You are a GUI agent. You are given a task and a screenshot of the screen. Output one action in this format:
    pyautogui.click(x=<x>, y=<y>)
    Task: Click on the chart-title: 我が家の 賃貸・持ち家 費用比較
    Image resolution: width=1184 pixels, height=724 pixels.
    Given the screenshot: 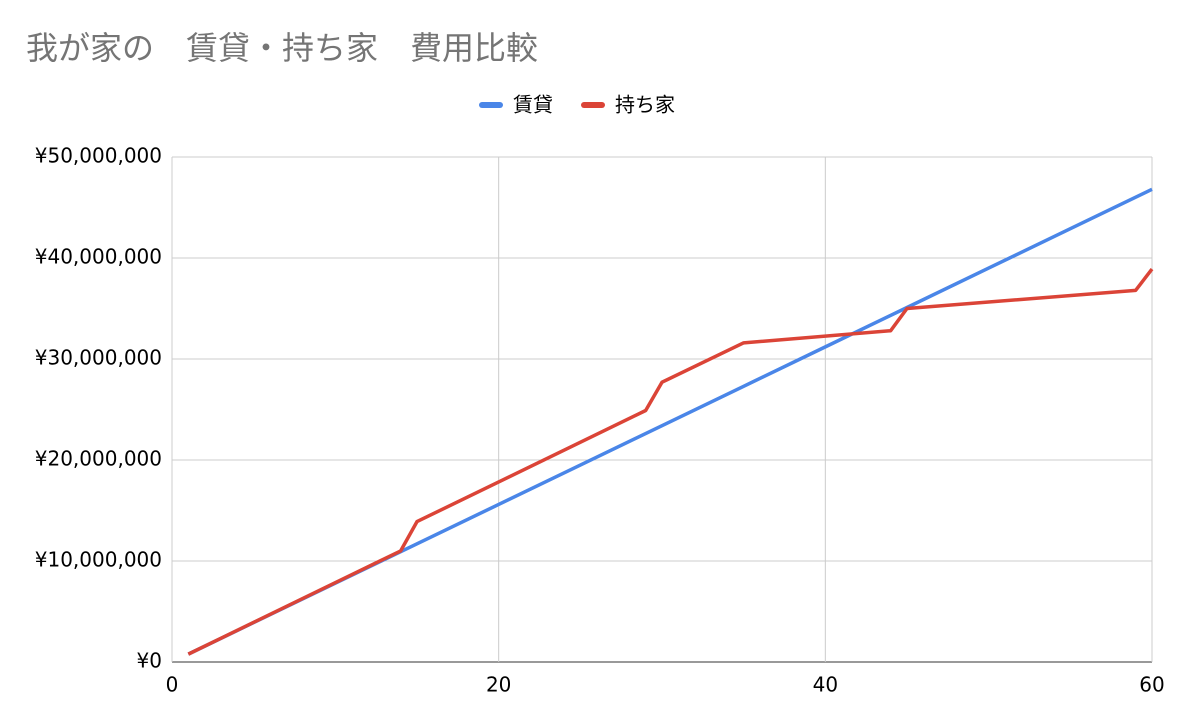 What is the action you would take?
    pyautogui.click(x=282, y=48)
    